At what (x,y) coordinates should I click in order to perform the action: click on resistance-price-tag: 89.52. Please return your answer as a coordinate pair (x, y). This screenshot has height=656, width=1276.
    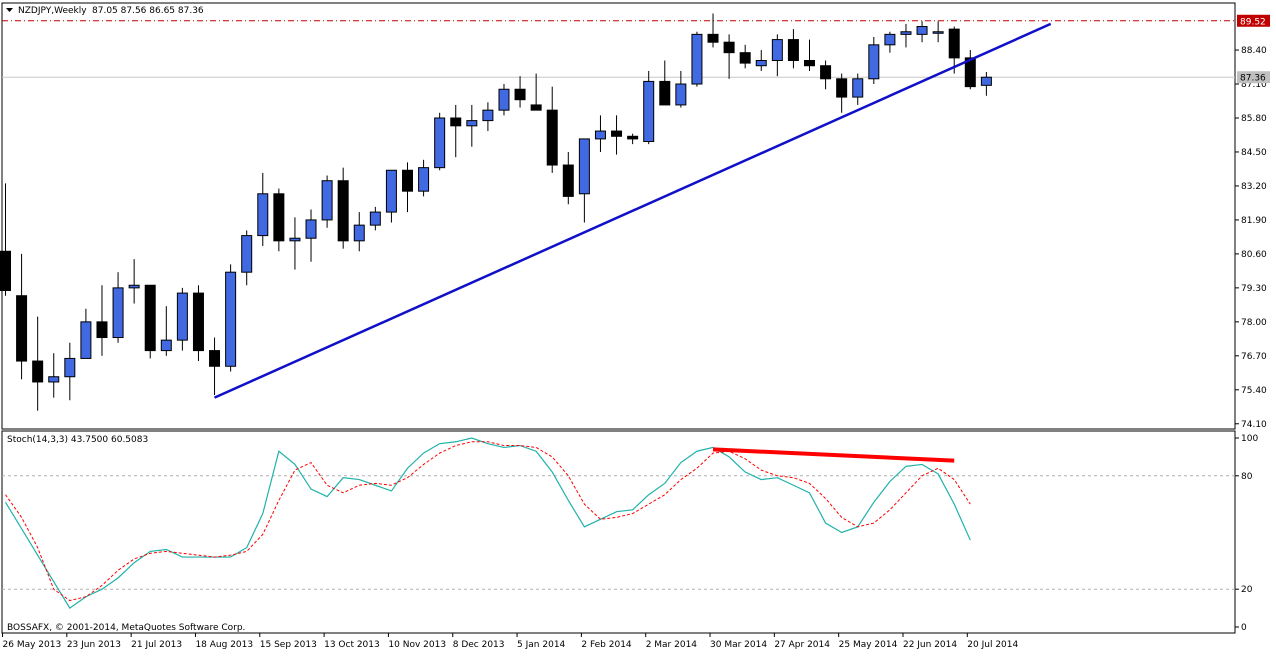
    Looking at the image, I should click on (1253, 20).